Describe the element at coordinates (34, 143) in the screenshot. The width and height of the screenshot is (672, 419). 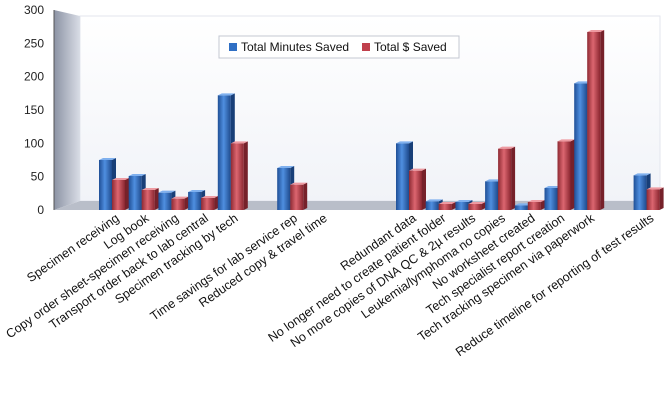
I see `y-tick-label: 100` at that location.